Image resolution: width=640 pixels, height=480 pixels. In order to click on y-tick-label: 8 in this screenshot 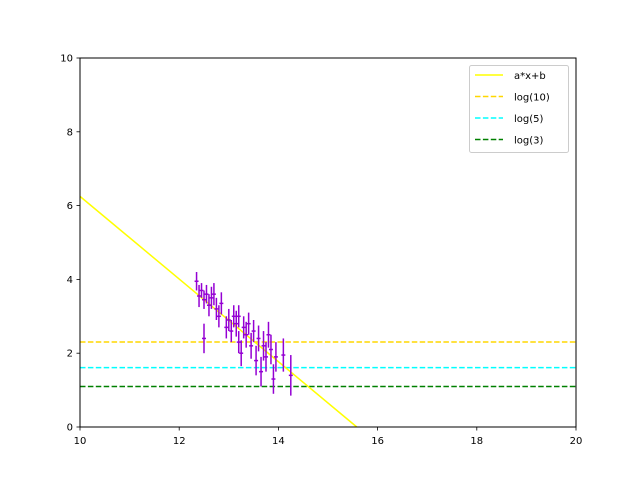, I will do `click(70, 132)`.